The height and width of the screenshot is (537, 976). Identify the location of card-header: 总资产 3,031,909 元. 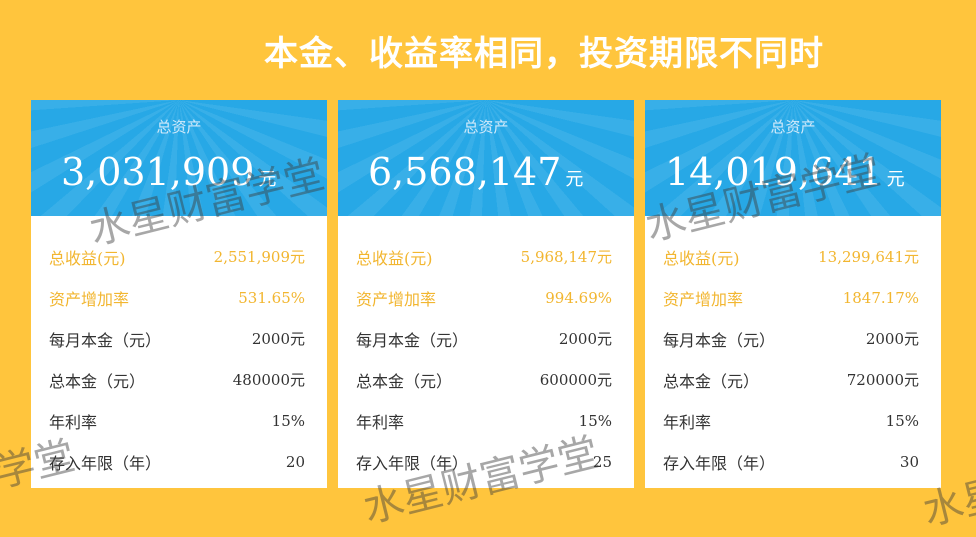
(179, 158).